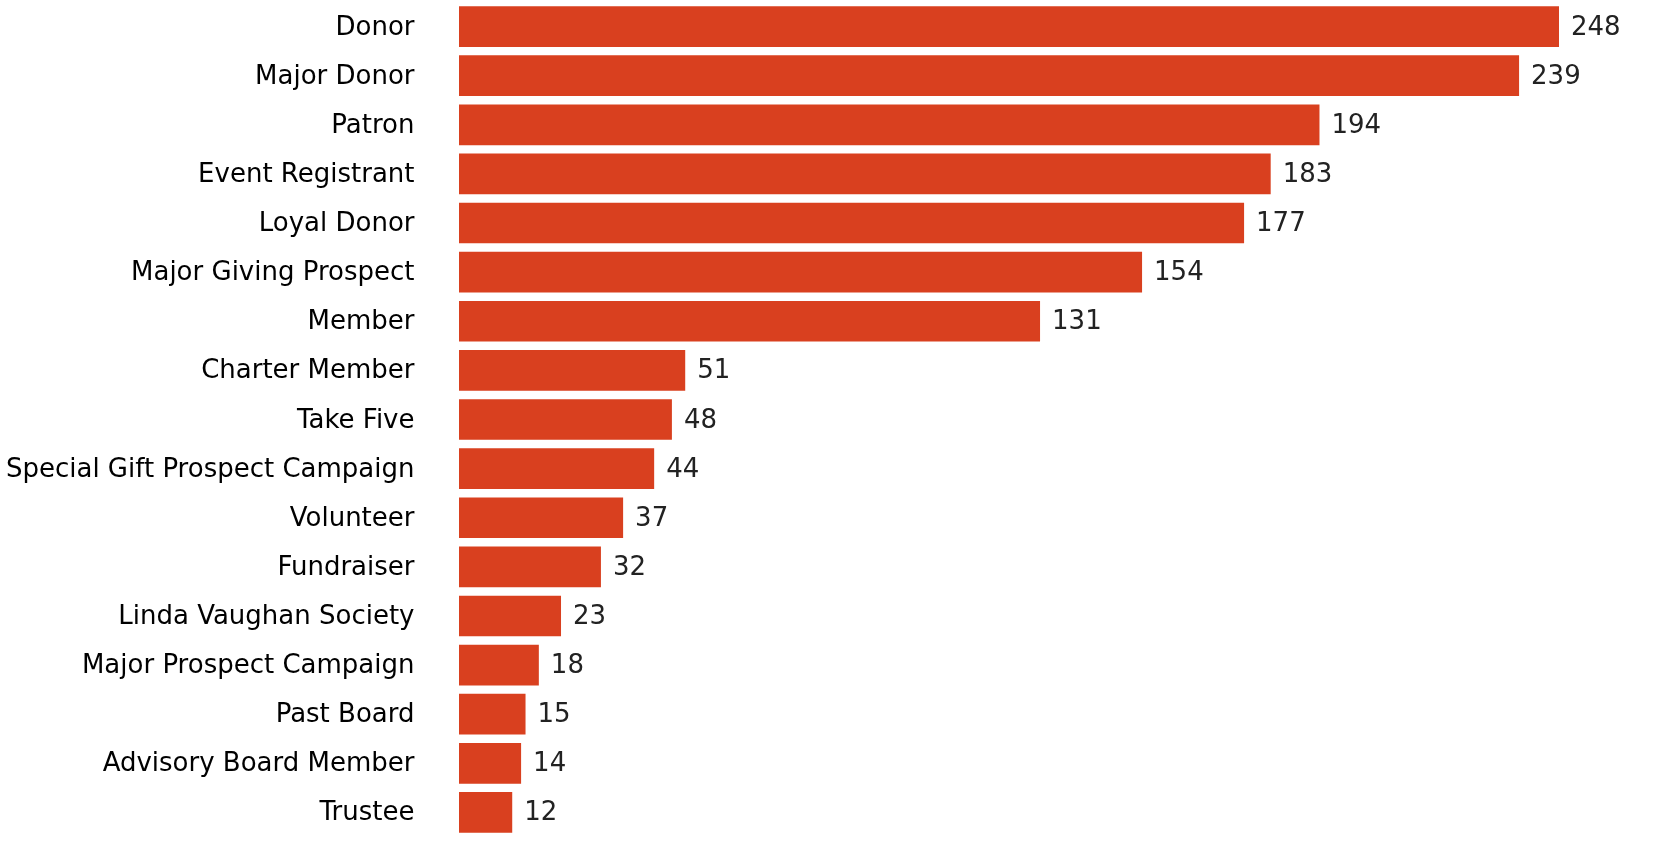  I want to click on data-label: 239, so click(1556, 74).